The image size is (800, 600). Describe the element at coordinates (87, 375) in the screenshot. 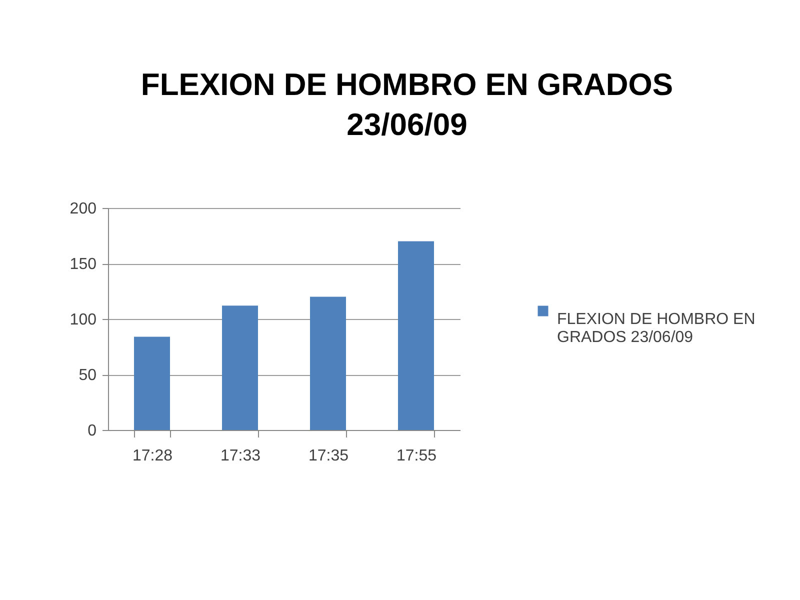

I see `y-tick-label: 50` at that location.